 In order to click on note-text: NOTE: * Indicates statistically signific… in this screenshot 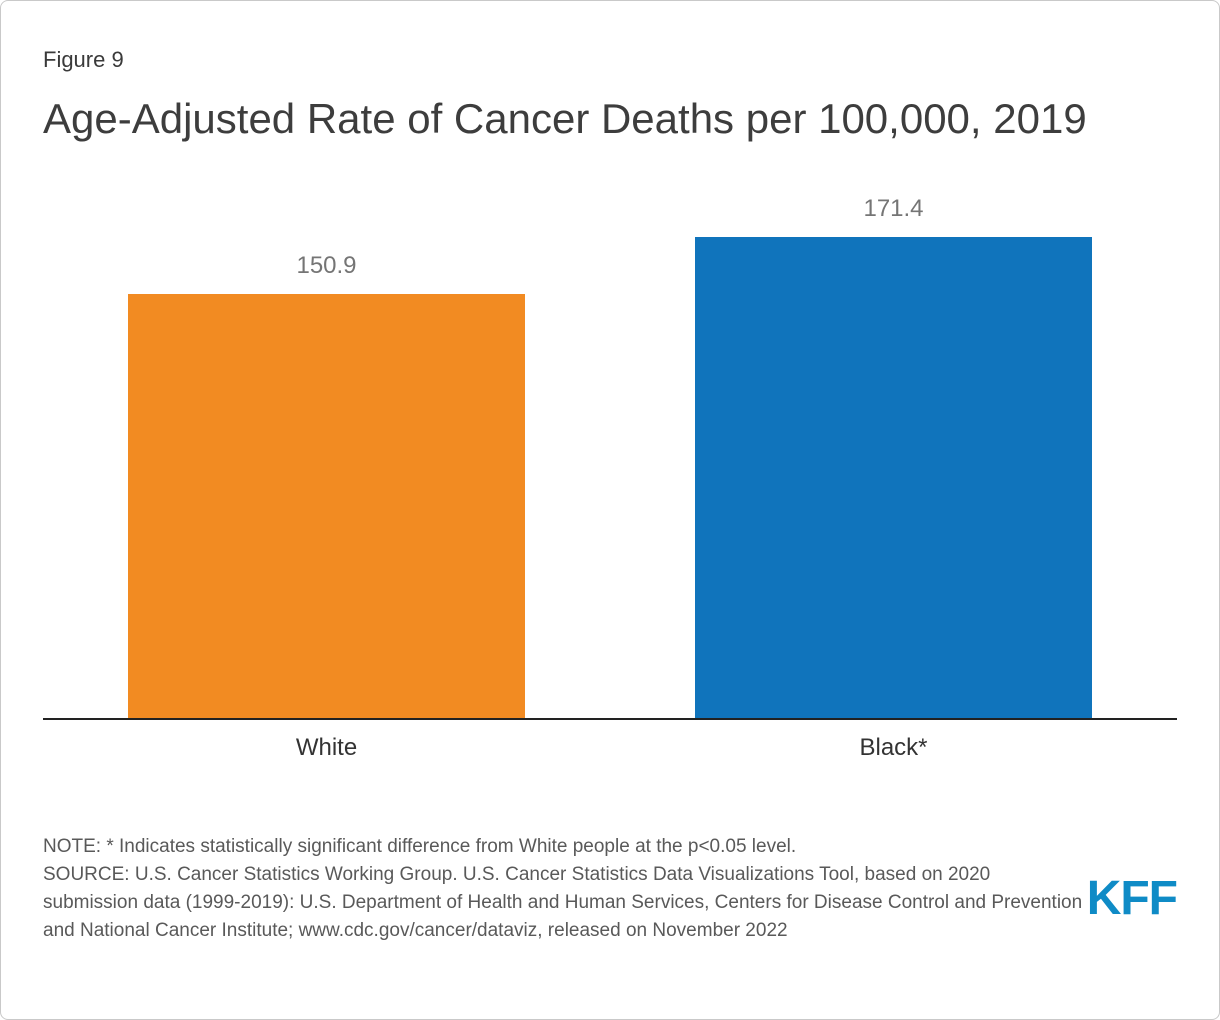, I will do `click(420, 846)`.